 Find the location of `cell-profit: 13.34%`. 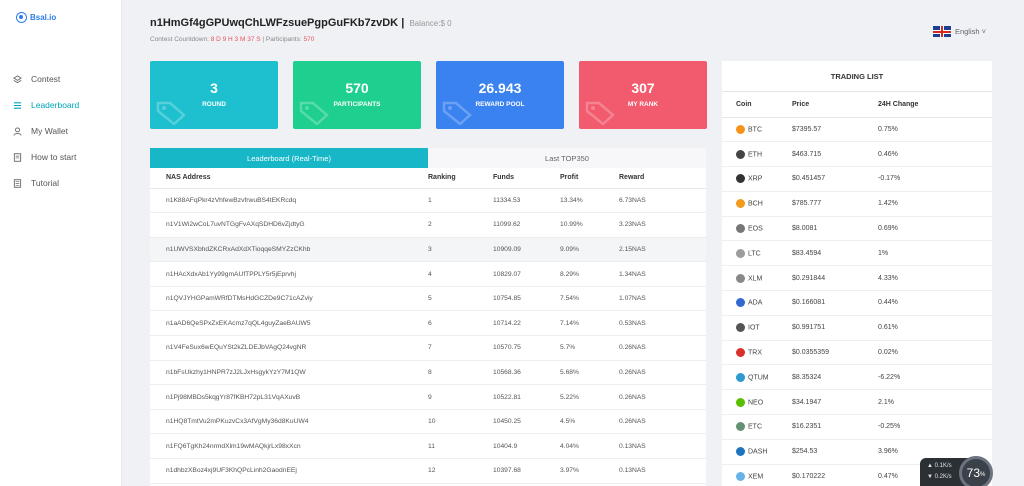

cell-profit: 13.34% is located at coordinates (589, 201).